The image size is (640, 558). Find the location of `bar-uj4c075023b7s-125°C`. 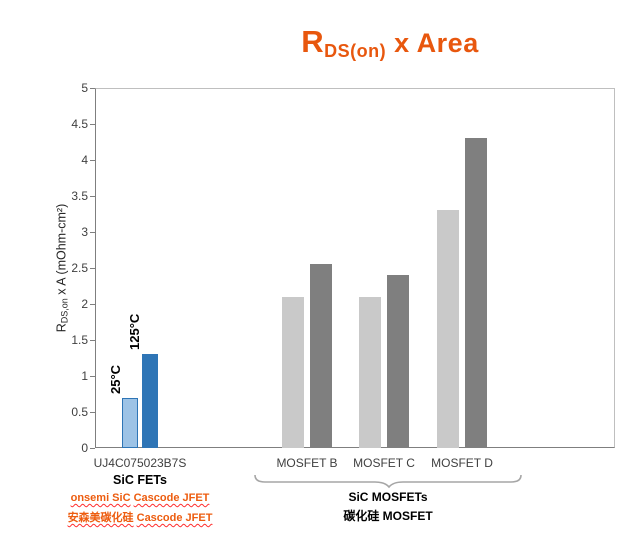

bar-uj4c075023b7s-125°C is located at coordinates (150, 401).